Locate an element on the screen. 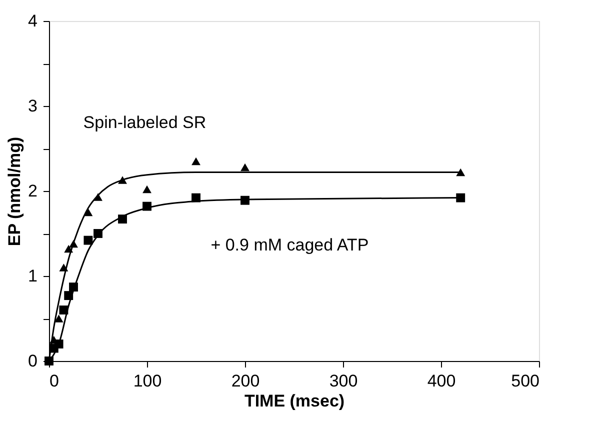 This screenshot has width=600, height=439. y-tick-label: 3 is located at coordinates (33, 106).